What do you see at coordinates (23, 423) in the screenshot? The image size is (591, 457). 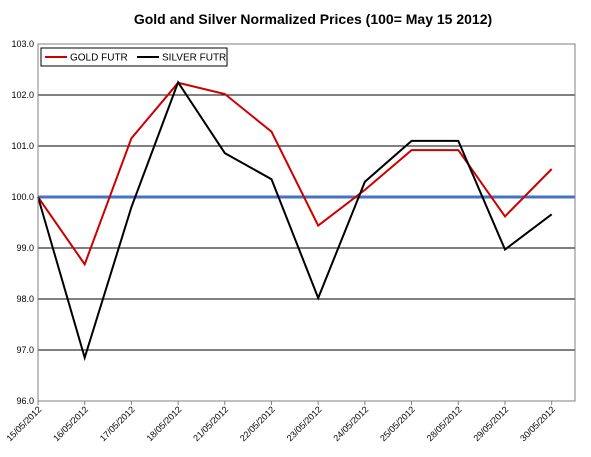 I see `x-tick-label: 15/05/2012` at bounding box center [23, 423].